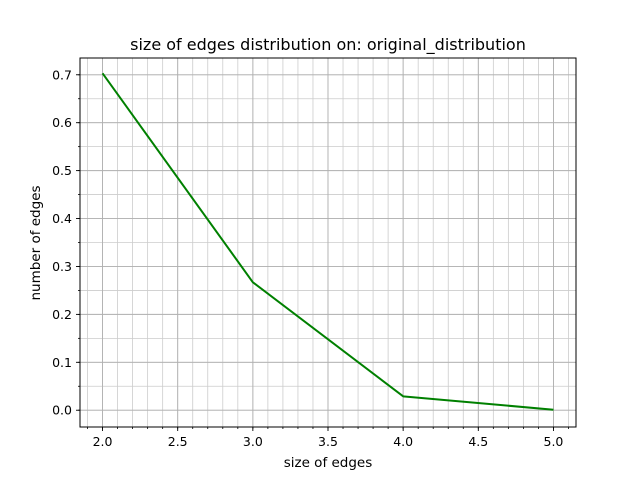  What do you see at coordinates (103, 441) in the screenshot?
I see `x-tick-label: 2.0` at bounding box center [103, 441].